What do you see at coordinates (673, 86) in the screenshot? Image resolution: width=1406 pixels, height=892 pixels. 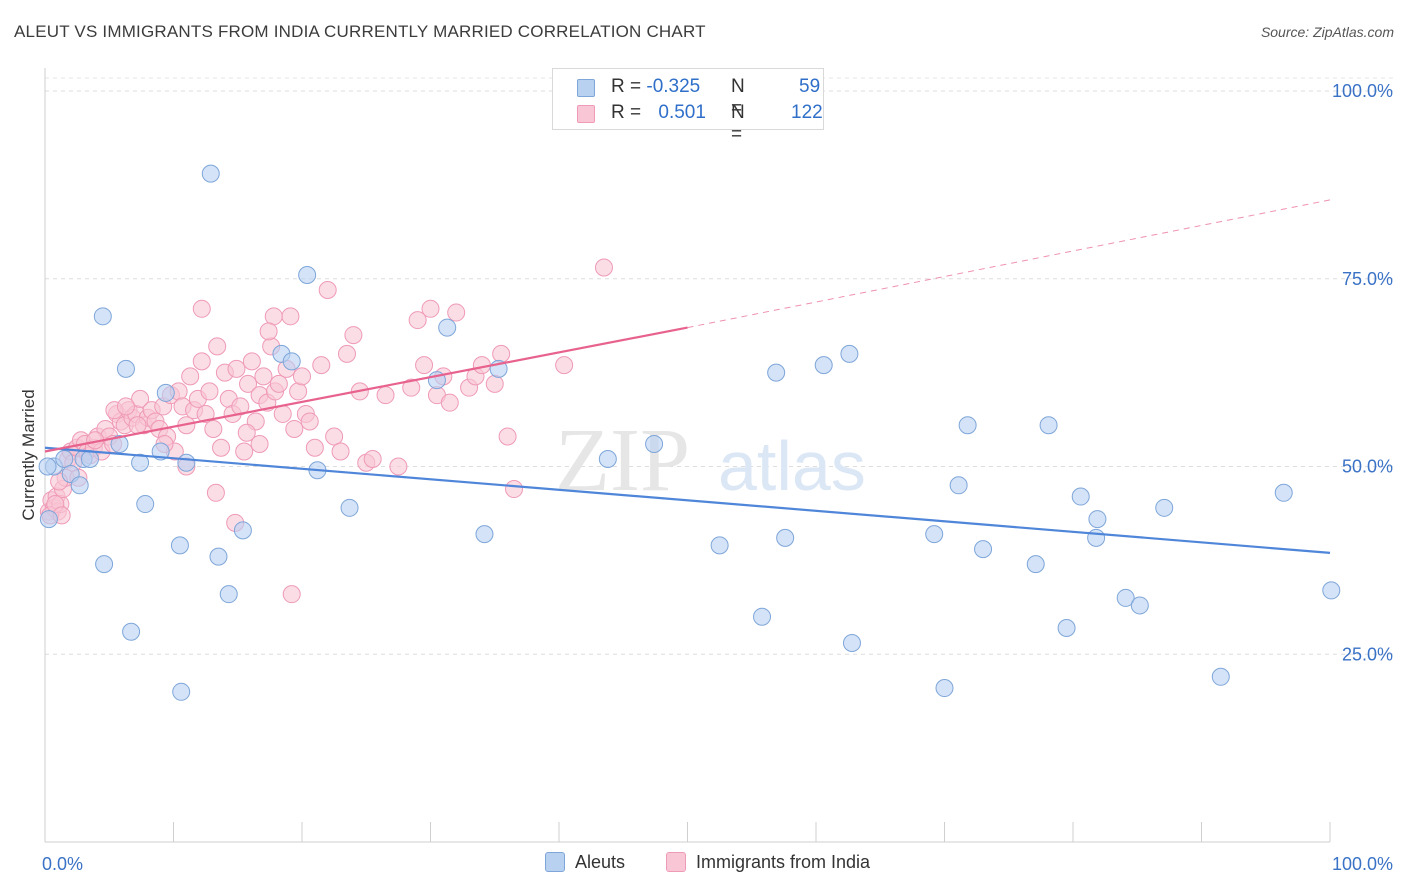 I see `legend-r-value: -0.325` at bounding box center [673, 86].